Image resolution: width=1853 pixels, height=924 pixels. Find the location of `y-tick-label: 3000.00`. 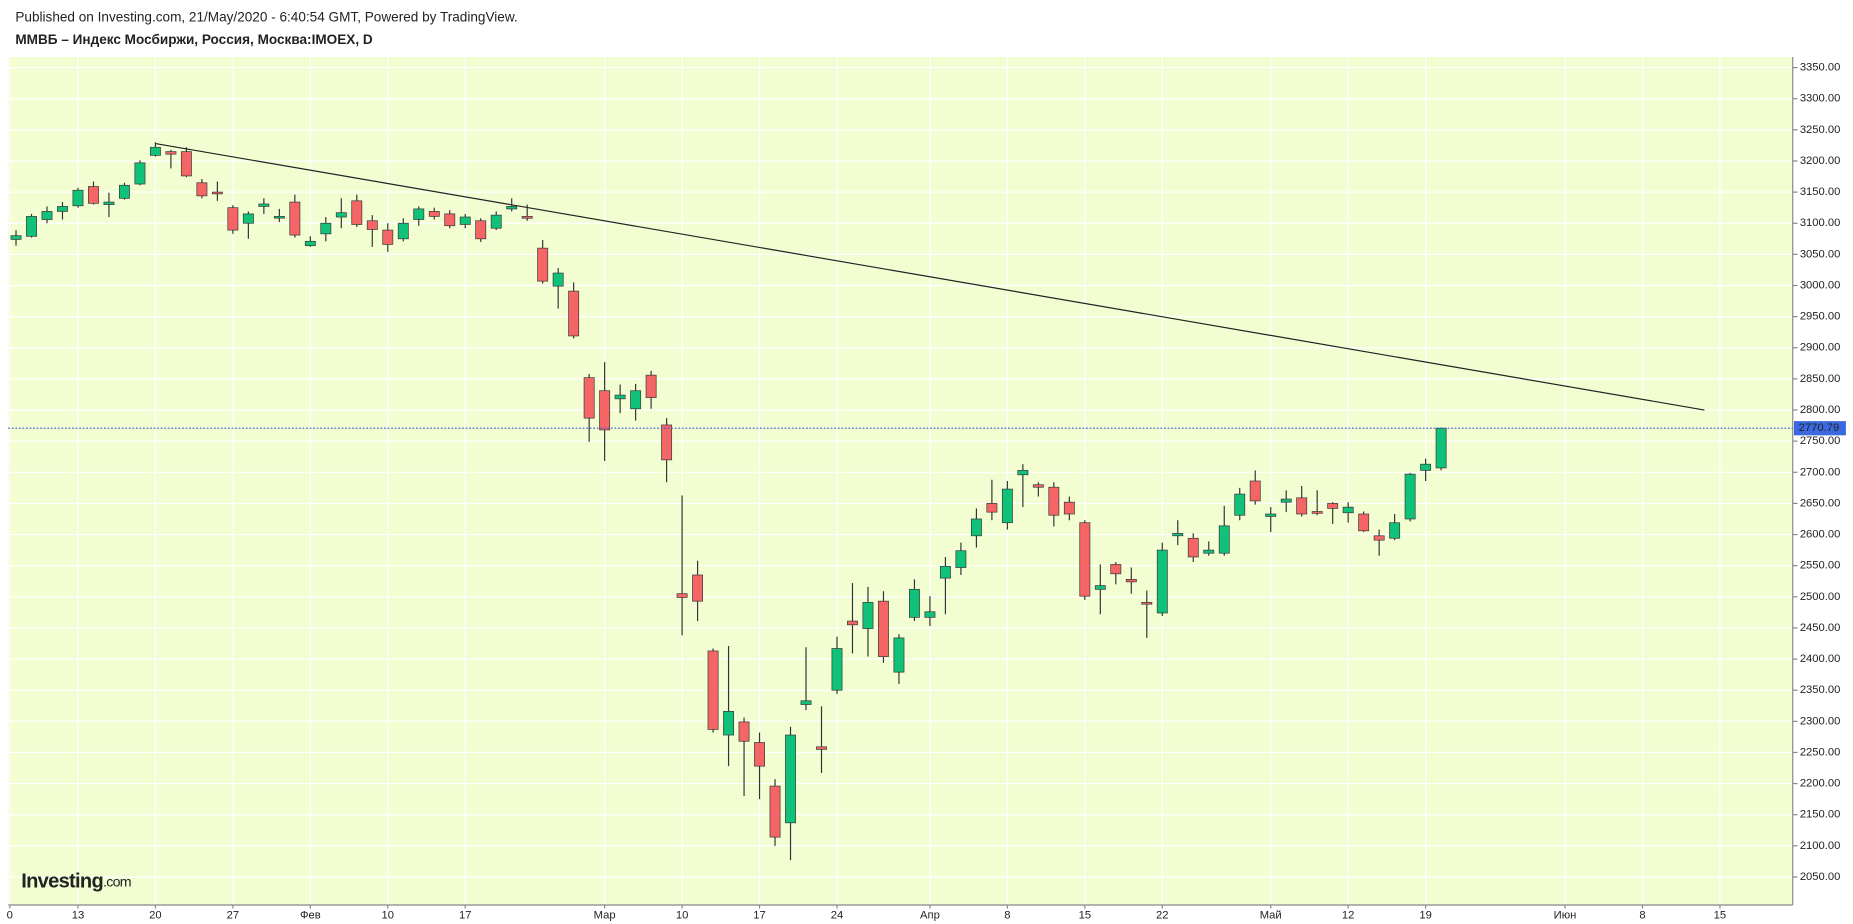

y-tick-label: 3000.00 is located at coordinates (1820, 285).